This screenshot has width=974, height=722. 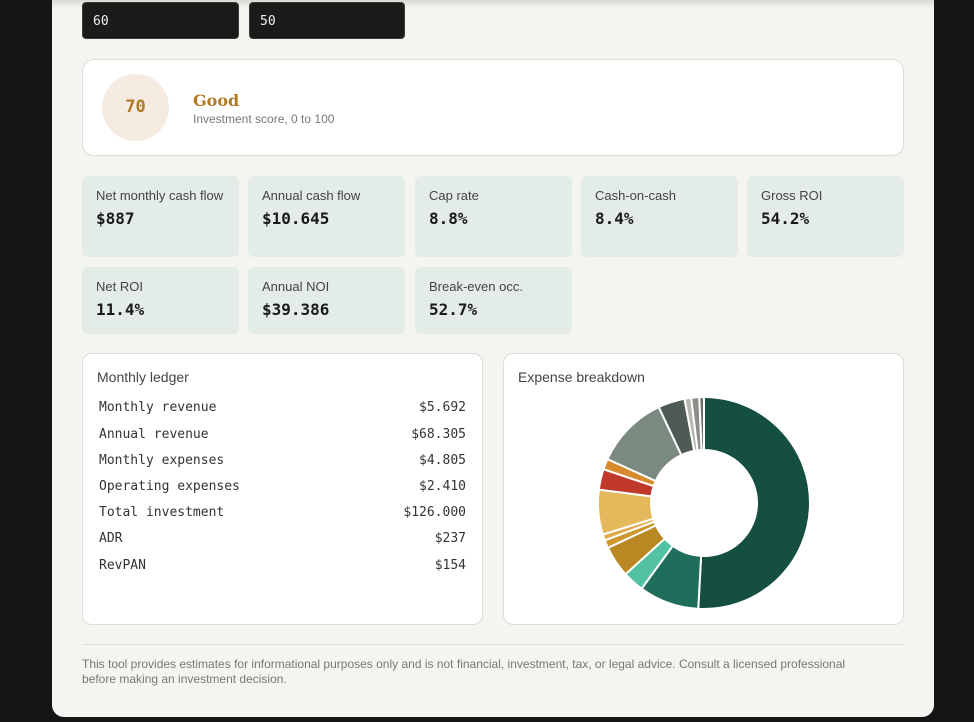 I want to click on metric-value: 54.2%, so click(x=785, y=218).